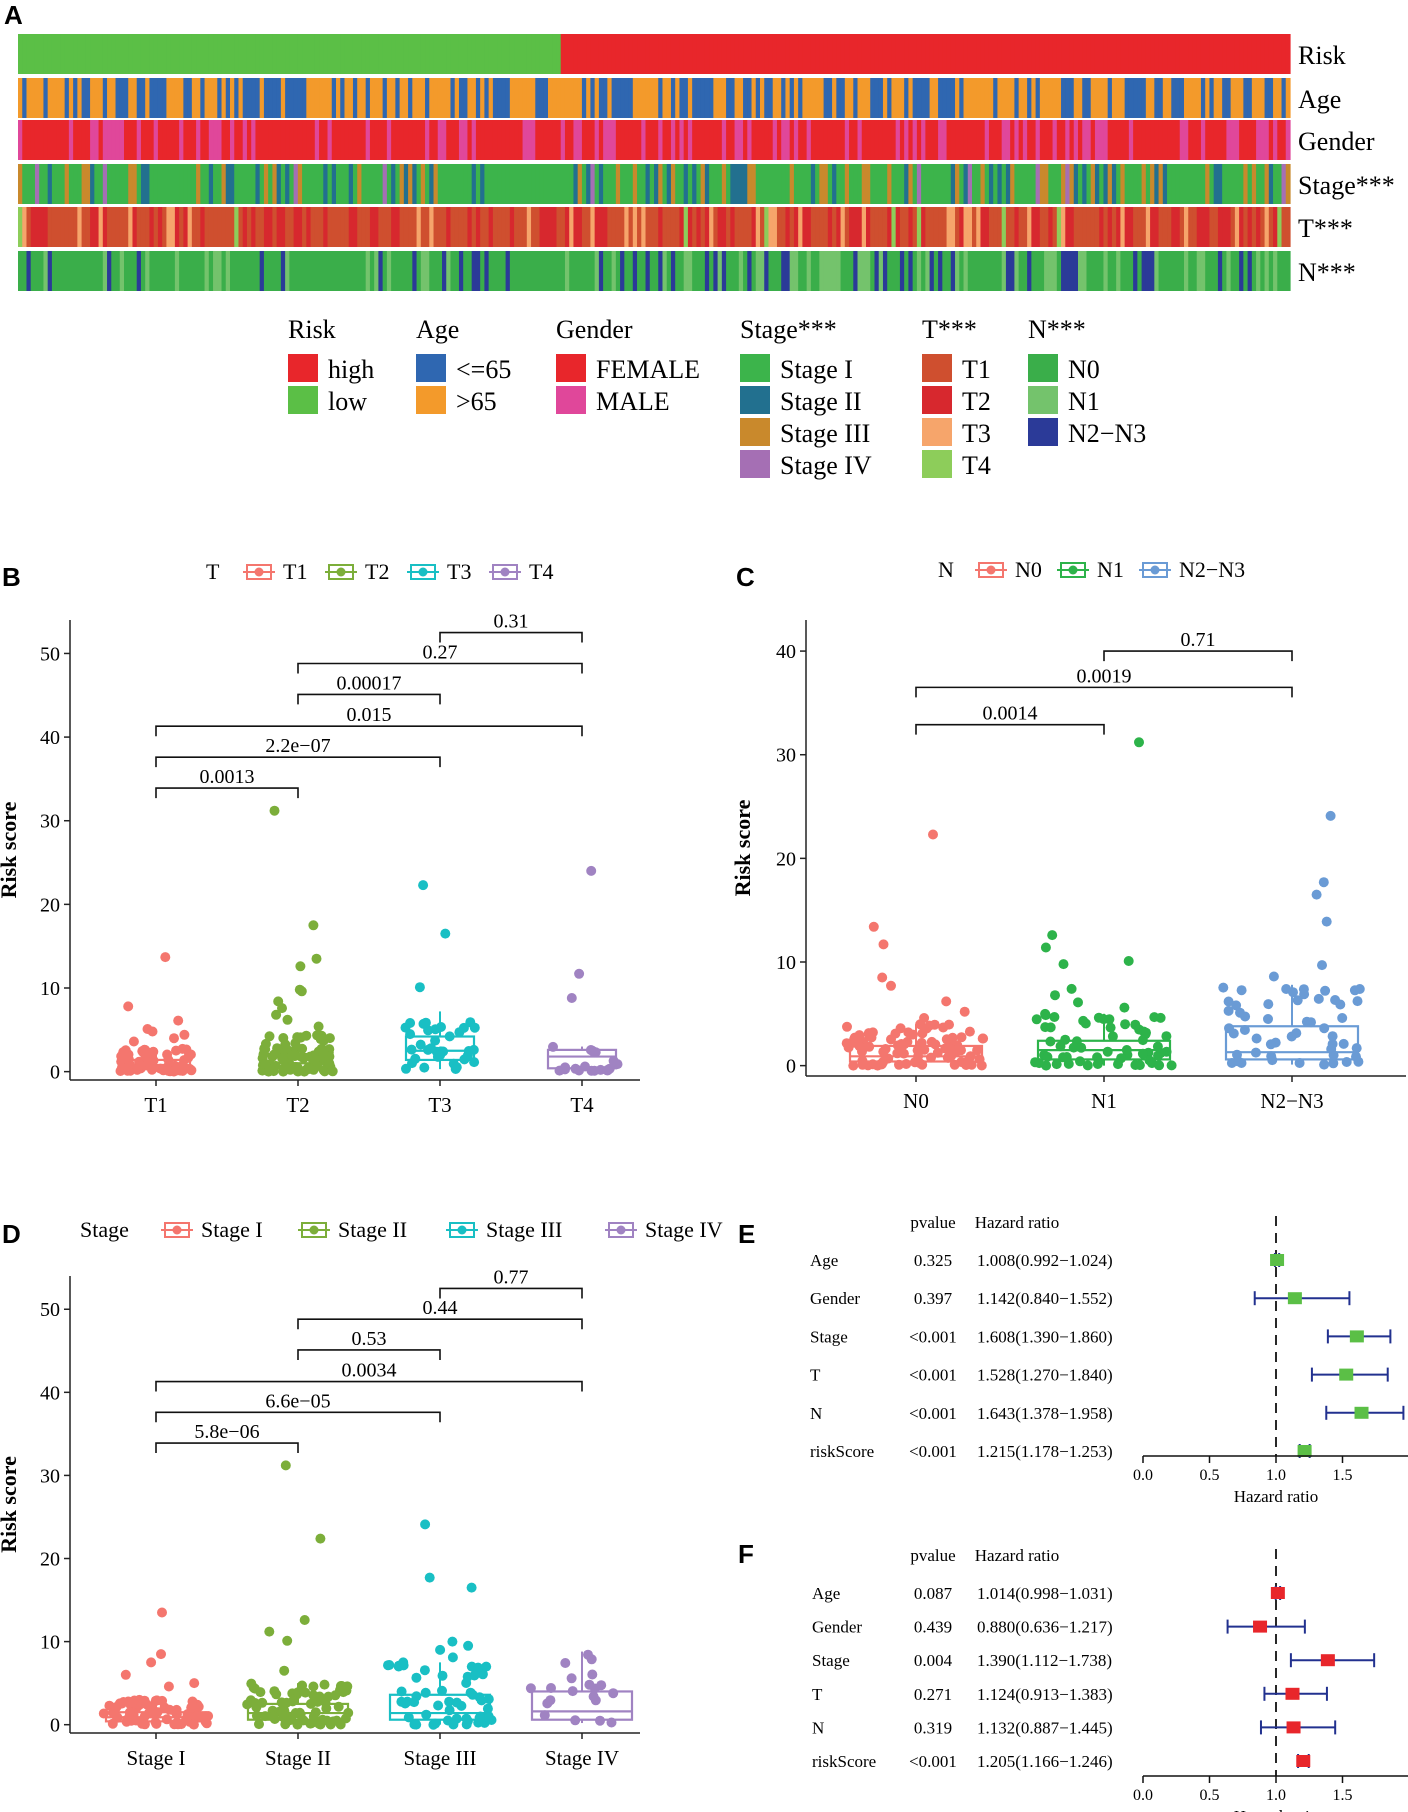 Image resolution: width=1408 pixels, height=1812 pixels. What do you see at coordinates (511, 1293) in the screenshot?
I see `comparison-bracket` at bounding box center [511, 1293].